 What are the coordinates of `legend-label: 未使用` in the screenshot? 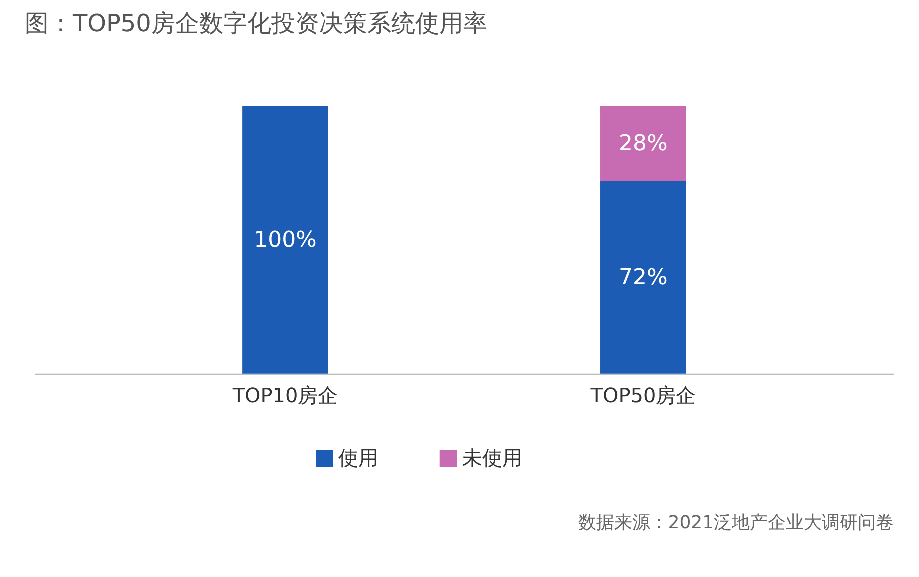 It's located at (492, 458).